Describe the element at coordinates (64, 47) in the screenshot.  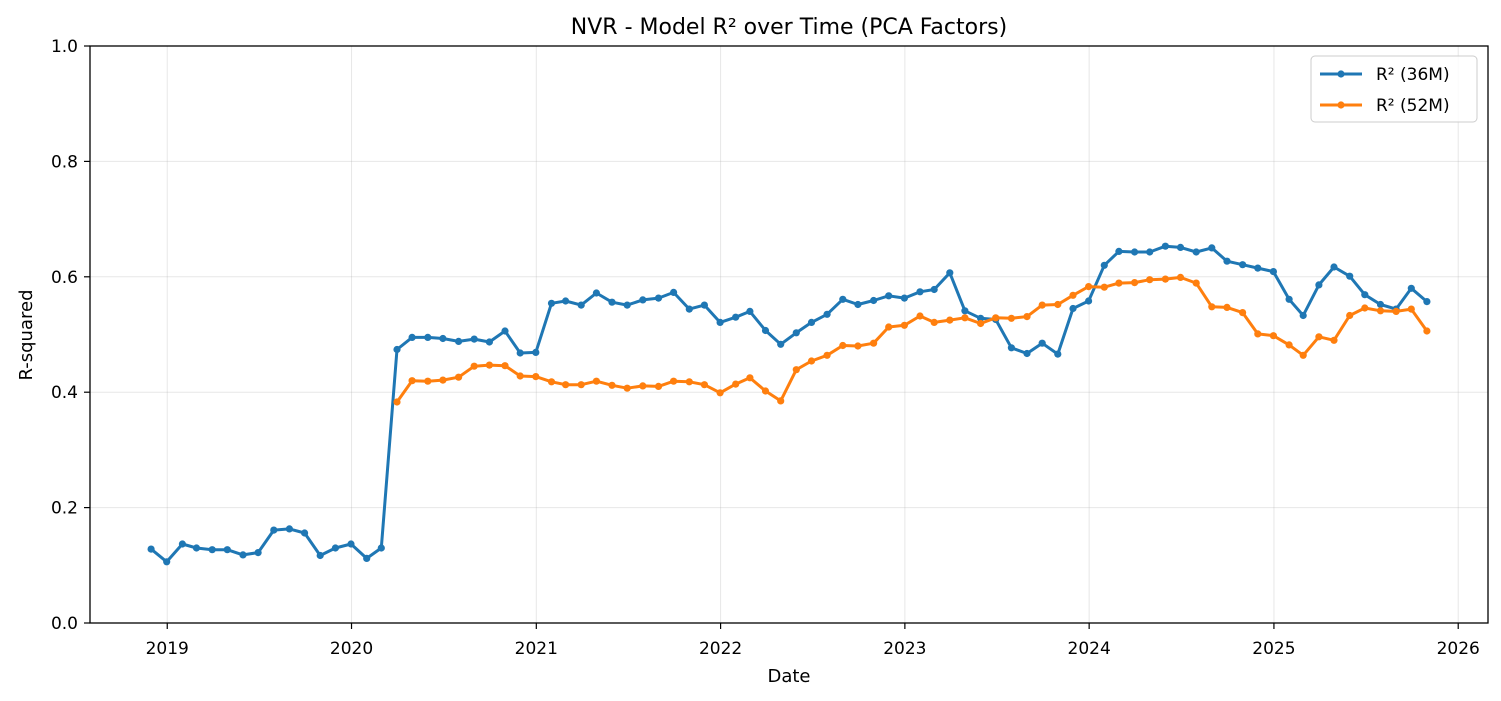
I see `y-tick-label: 1.0` at that location.